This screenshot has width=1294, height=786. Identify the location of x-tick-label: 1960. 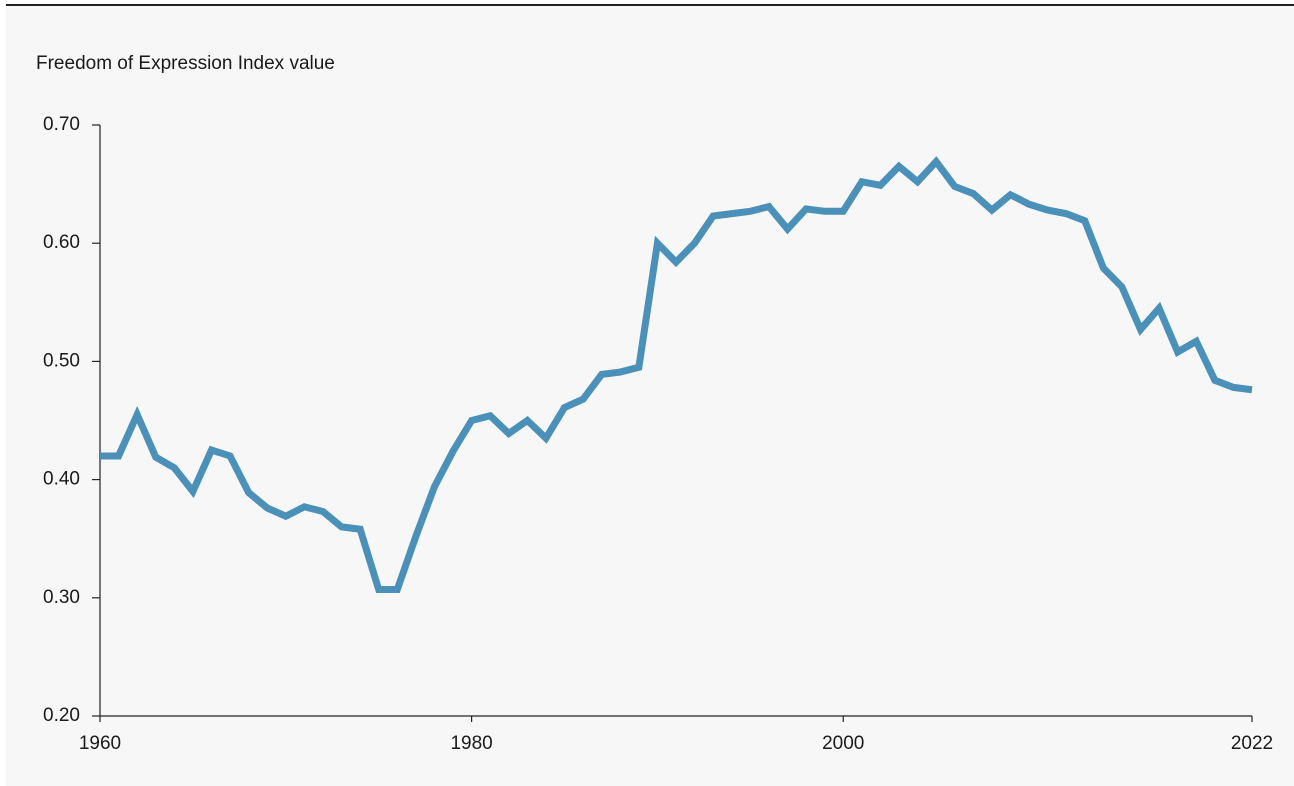
(100, 743).